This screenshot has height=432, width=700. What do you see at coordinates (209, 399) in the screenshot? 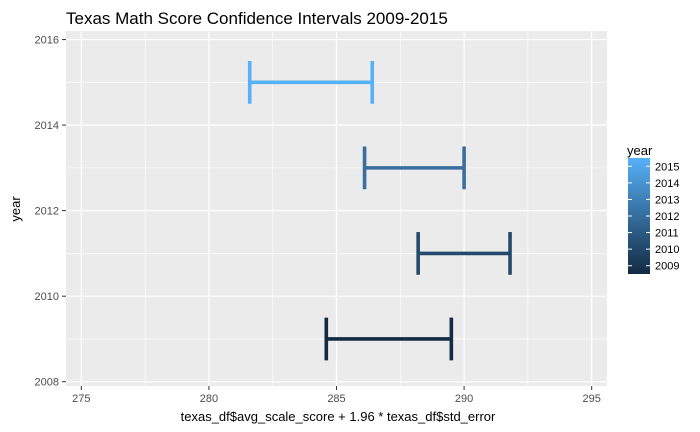
I see `x-tick-label: 280` at bounding box center [209, 399].